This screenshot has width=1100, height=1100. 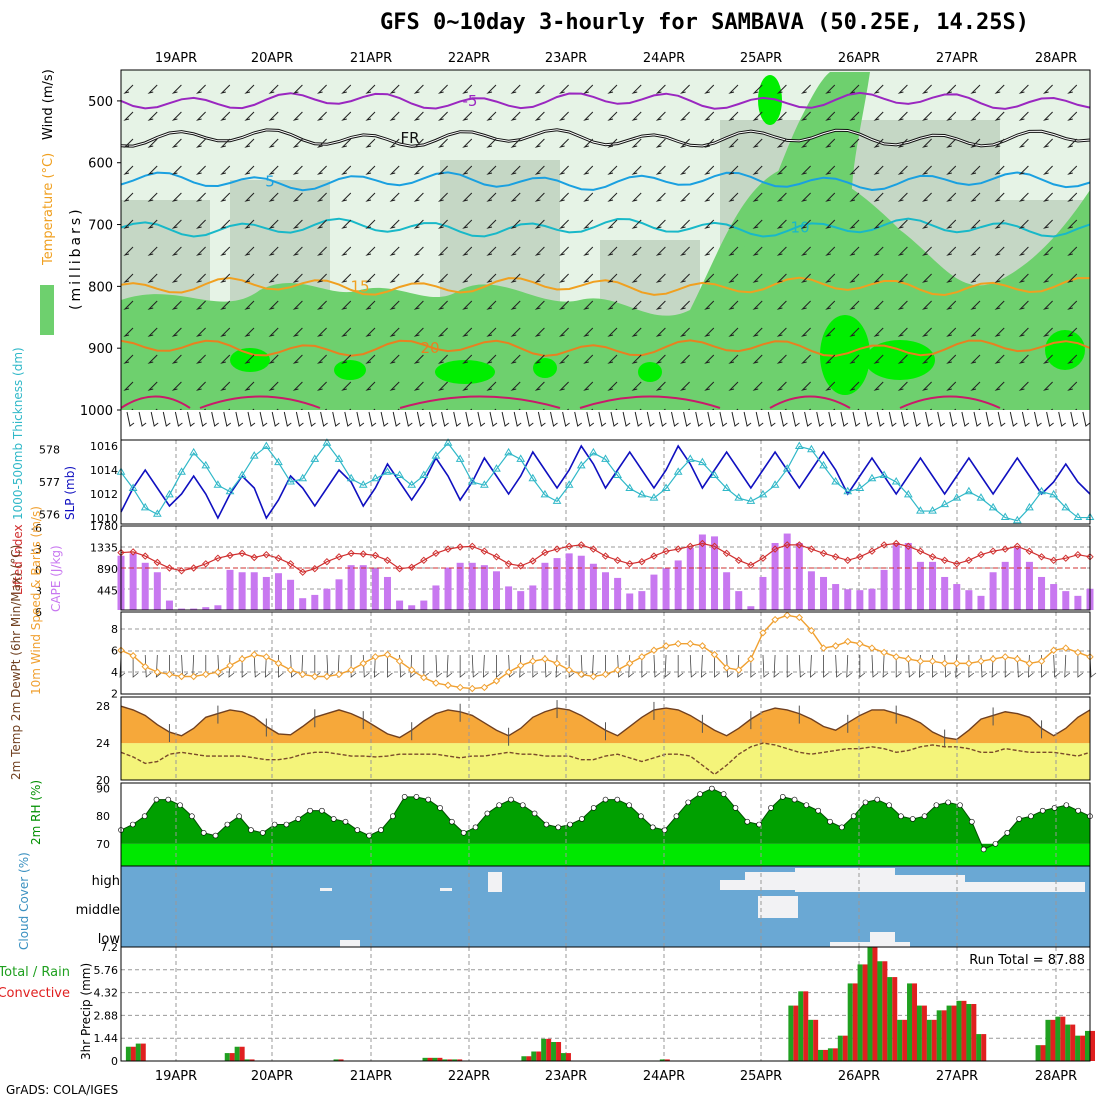 I want to click on thickness-line, so click(x=605, y=482).